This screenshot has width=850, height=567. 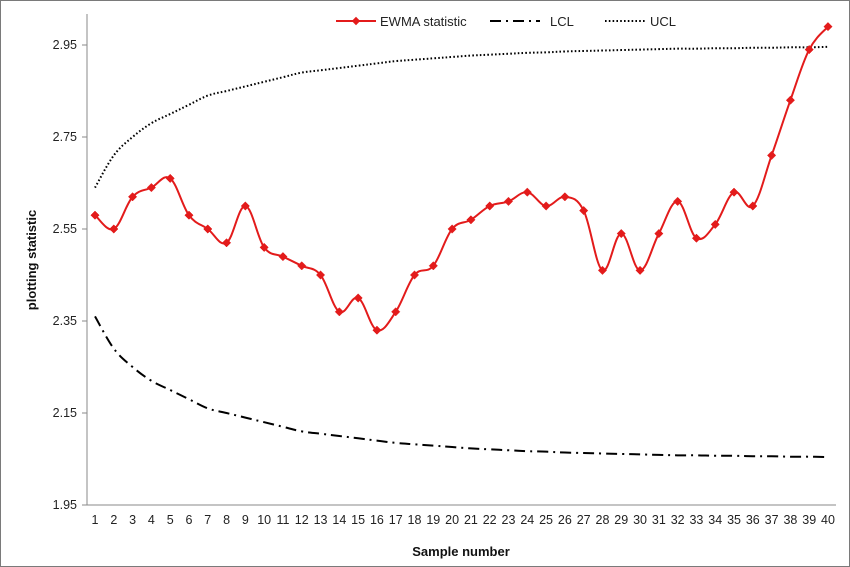 I want to click on x-tick-label: 27, so click(x=584, y=520).